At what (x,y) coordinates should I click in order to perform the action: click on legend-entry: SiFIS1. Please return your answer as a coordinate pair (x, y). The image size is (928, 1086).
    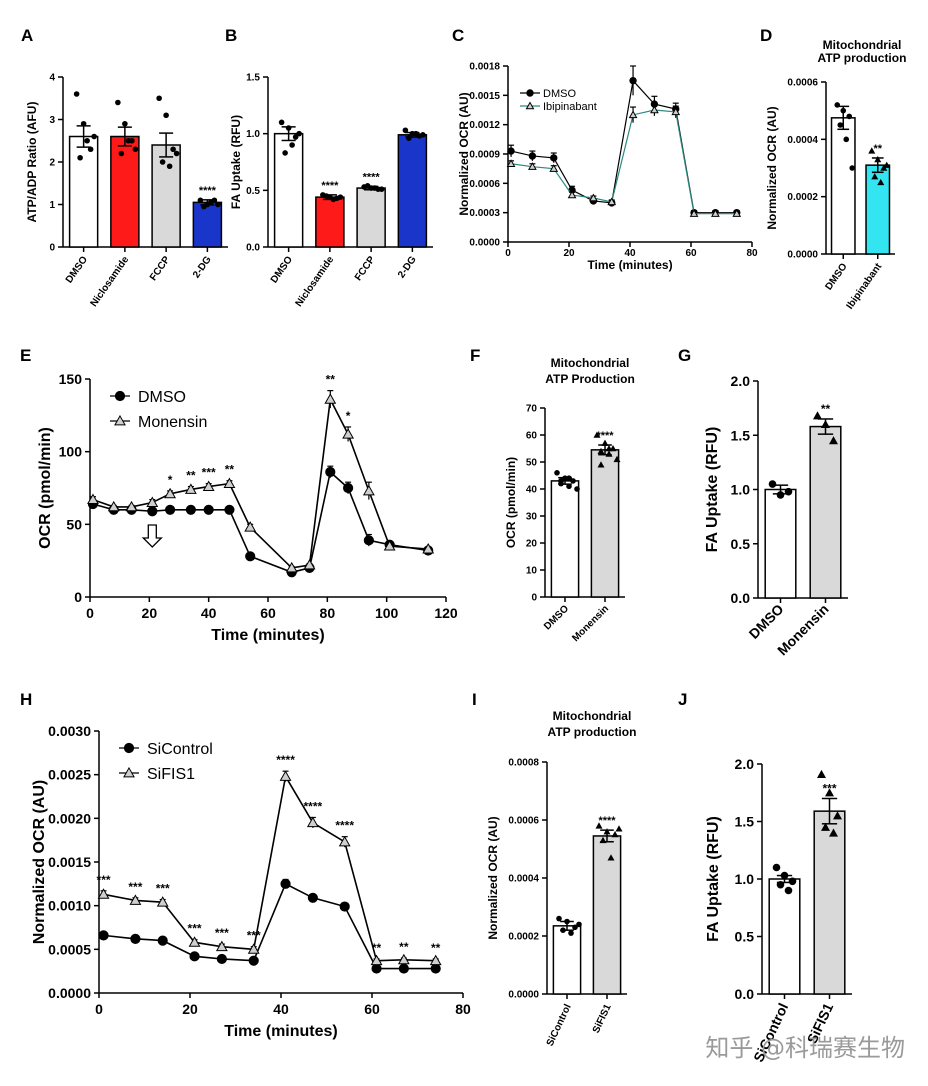
    Looking at the image, I should click on (171, 774).